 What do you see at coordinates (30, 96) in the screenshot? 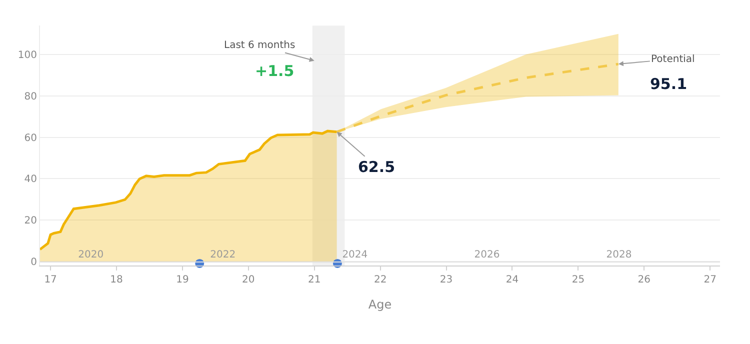
I see `y-tick-label: 80` at bounding box center [30, 96].